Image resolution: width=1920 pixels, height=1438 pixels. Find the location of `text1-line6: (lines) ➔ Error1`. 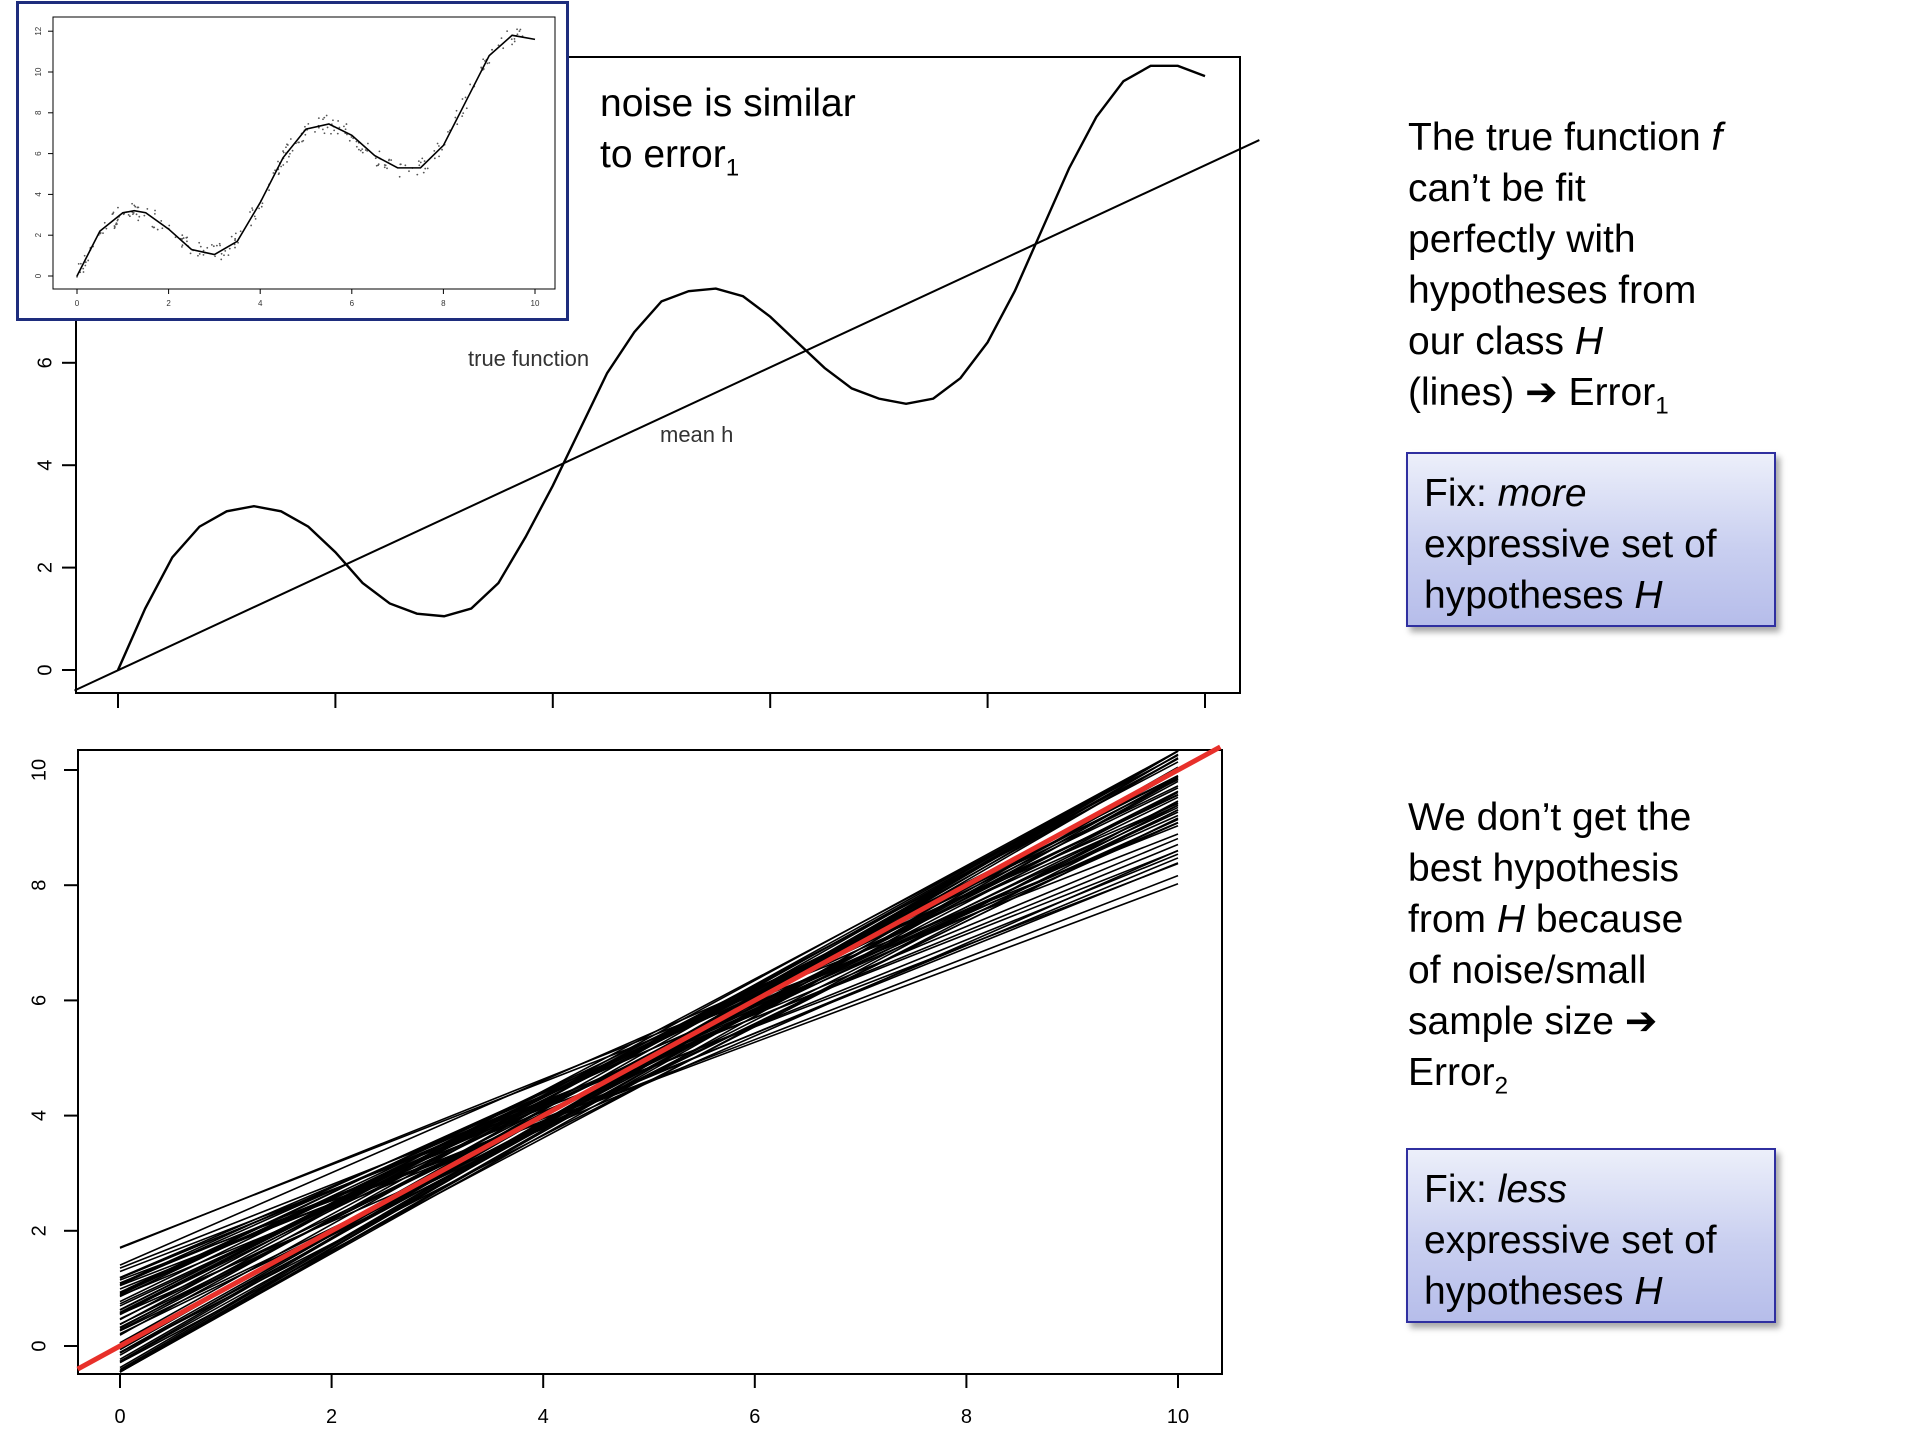

text1-line6: (lines) ➔ Error1 is located at coordinates (1623, 392).